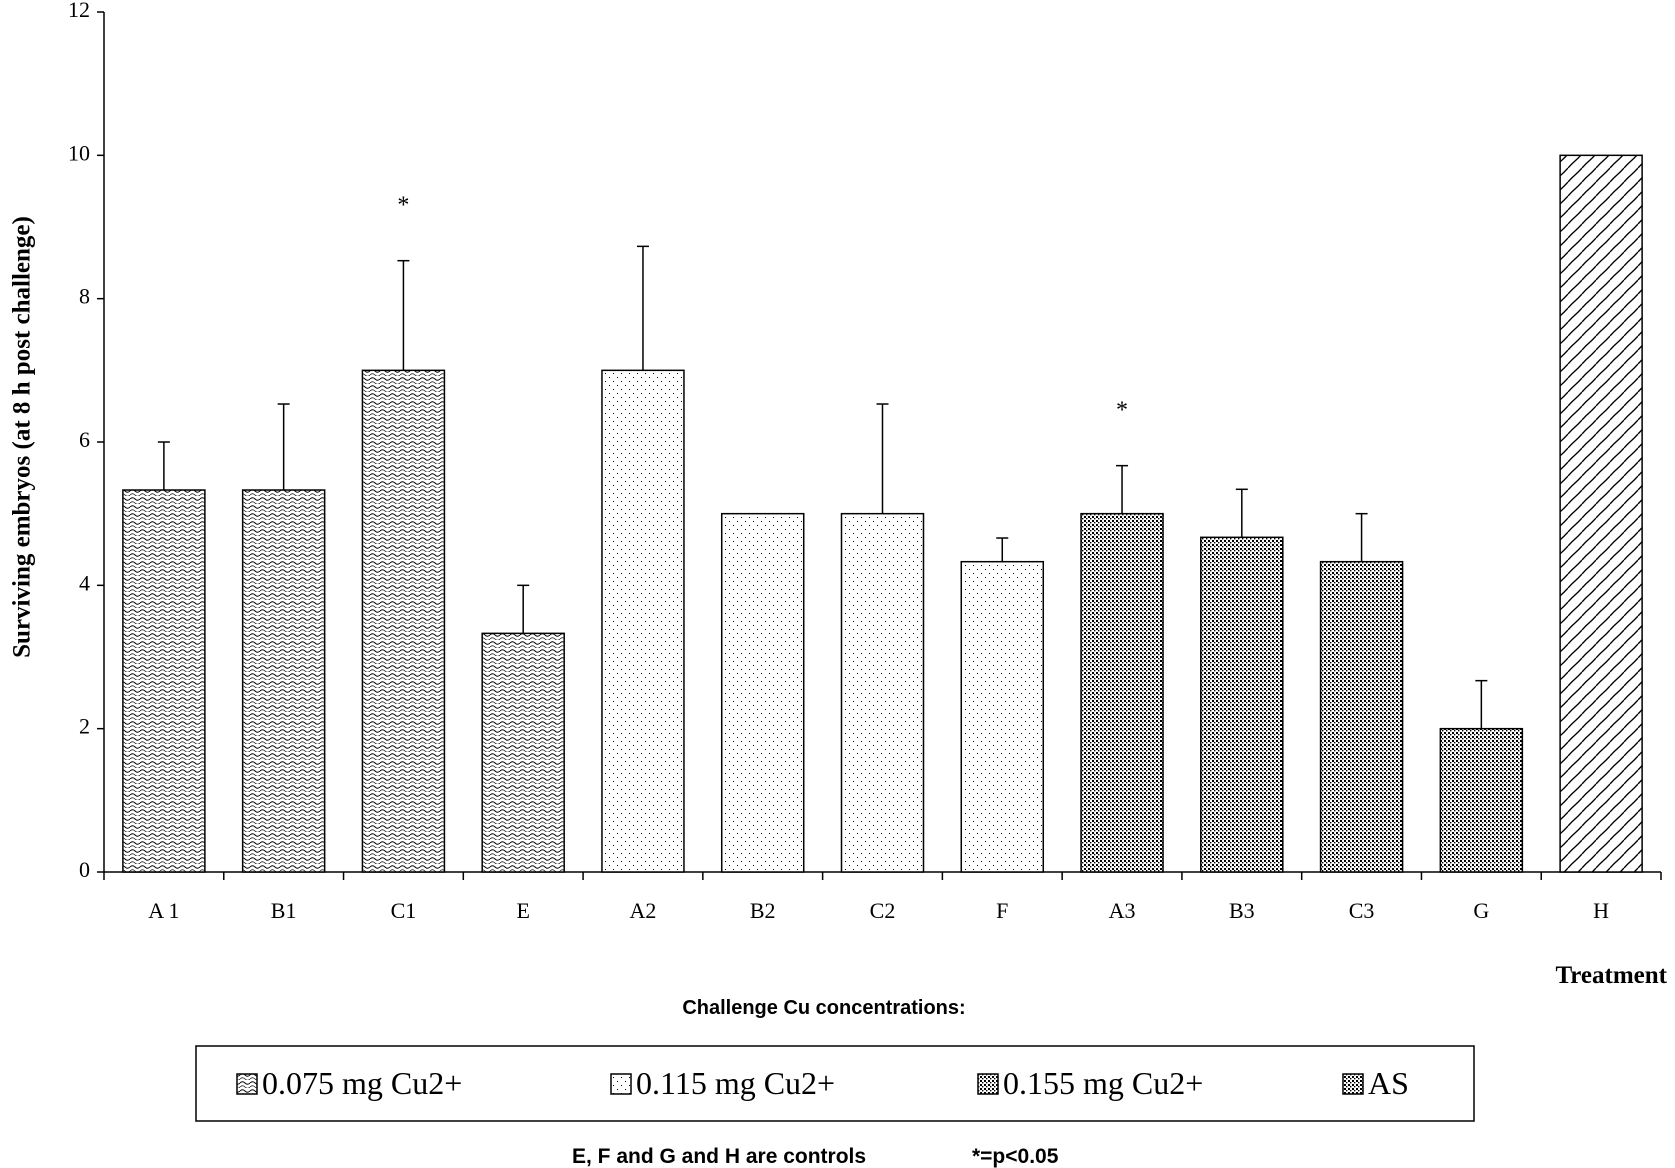 The image size is (1675, 1168). I want to click on legend-item-0: 0.075 mg Cu2+, so click(349, 1083).